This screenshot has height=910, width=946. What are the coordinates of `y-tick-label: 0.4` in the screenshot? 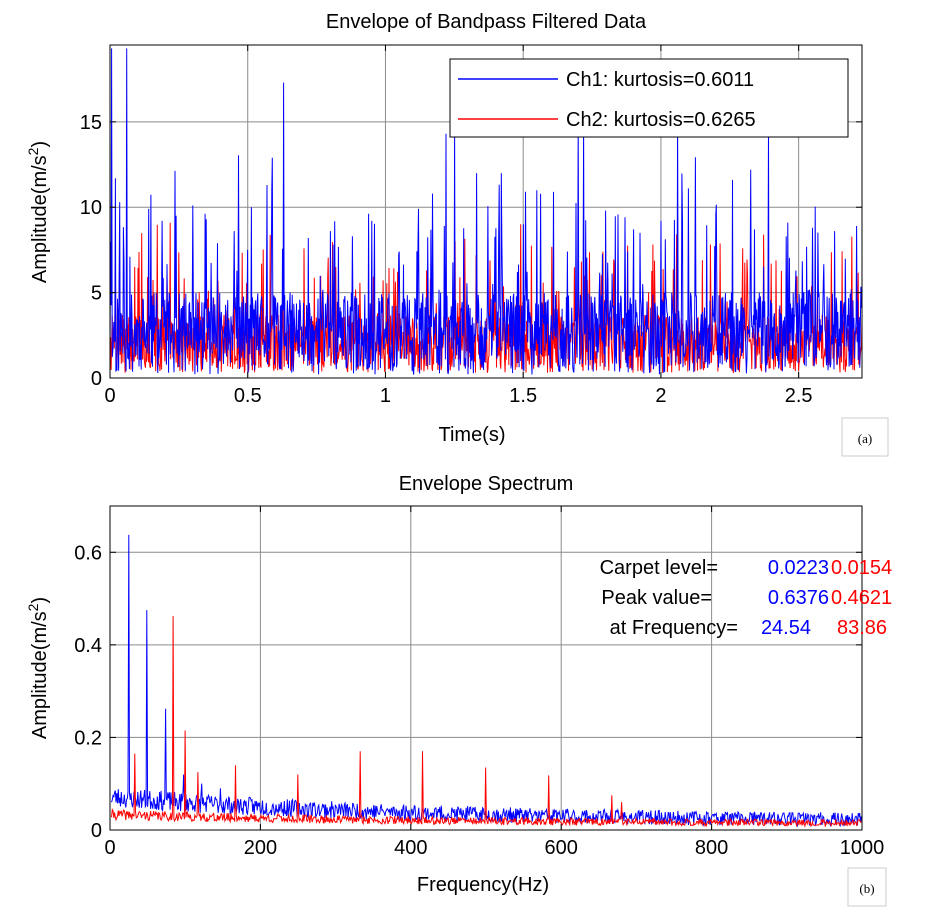 It's located at (88, 646).